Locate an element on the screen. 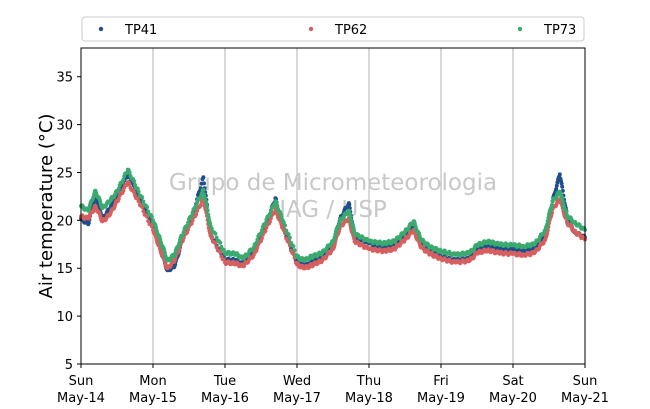 This screenshot has width=650, height=409. x-tick-label-date: May-18 is located at coordinates (369, 398).